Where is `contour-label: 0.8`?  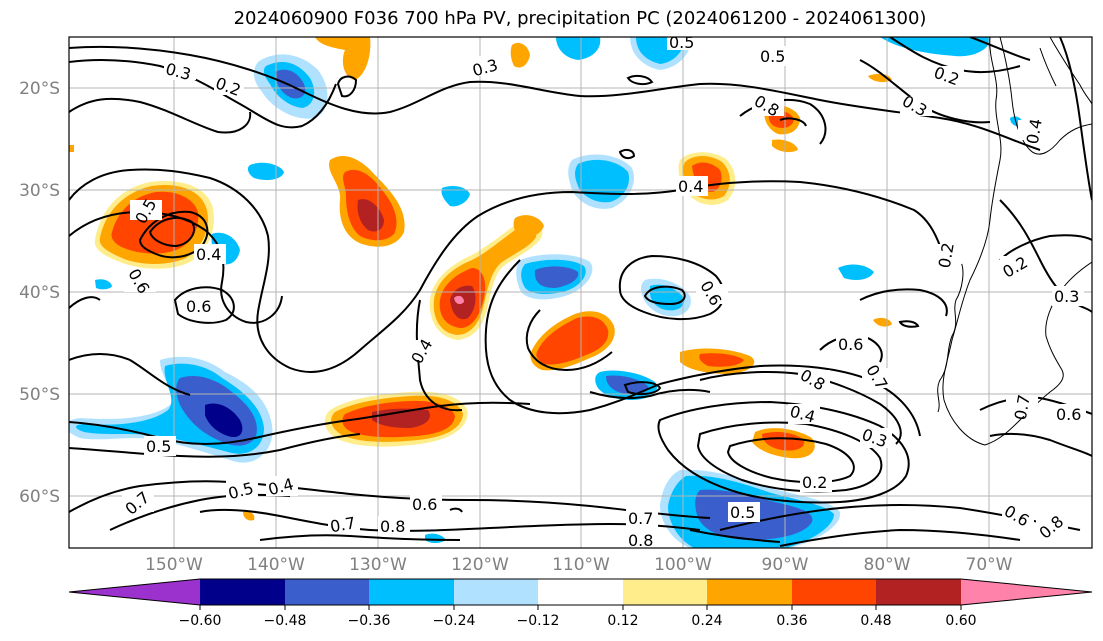
contour-label: 0.8 is located at coordinates (392, 526).